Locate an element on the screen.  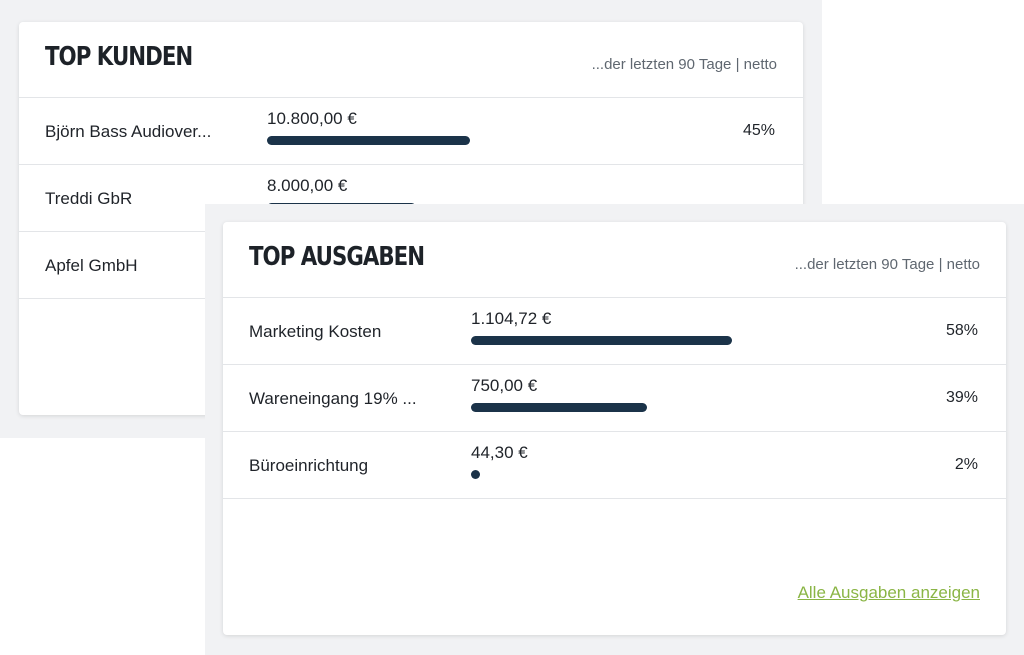
top-ausgaben-subtitle: ...der letzten 90 Tage | netto is located at coordinates (887, 264).